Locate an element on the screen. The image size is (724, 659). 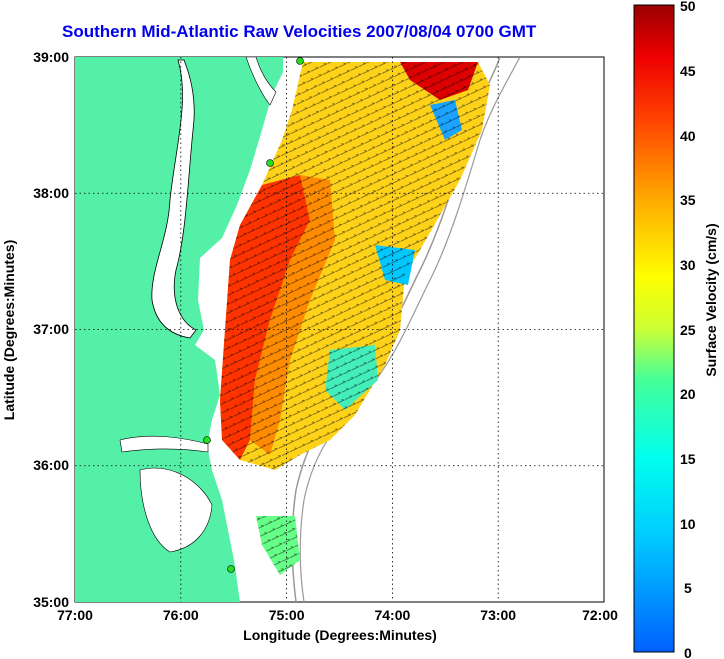
x-tick-label: 77:00 is located at coordinates (75, 615).